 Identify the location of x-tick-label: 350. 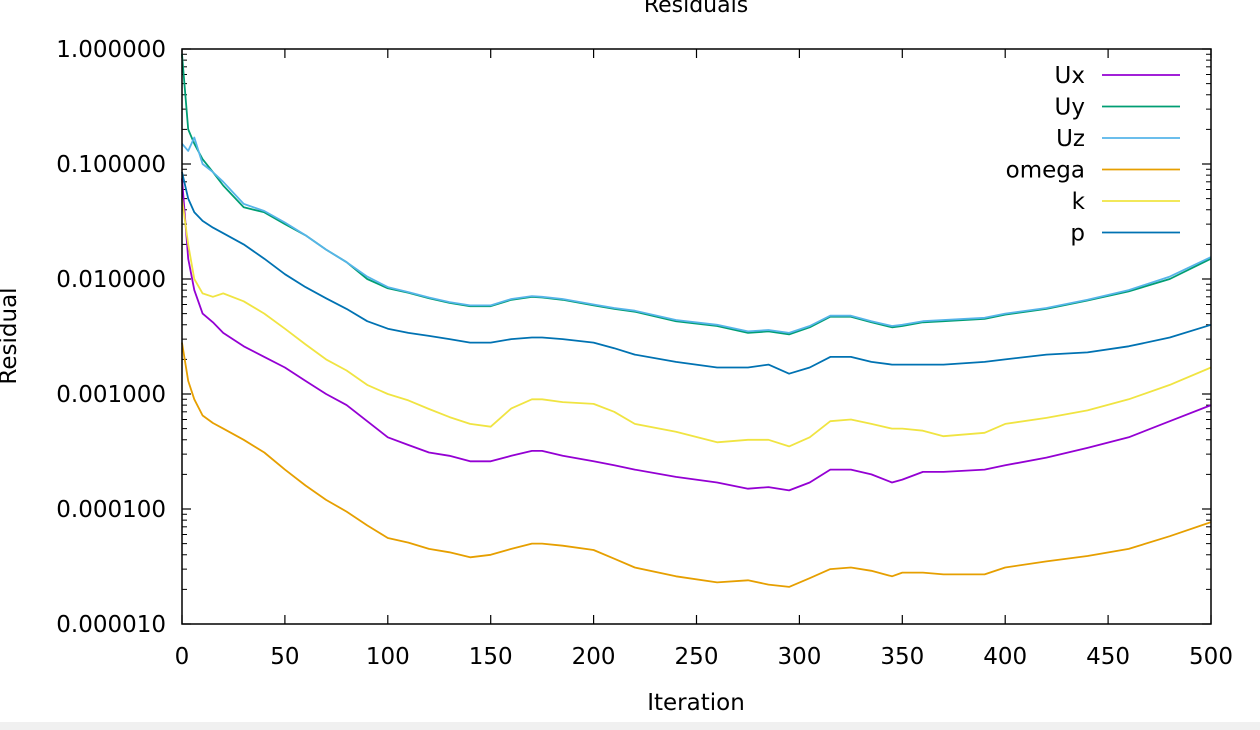
(902, 657).